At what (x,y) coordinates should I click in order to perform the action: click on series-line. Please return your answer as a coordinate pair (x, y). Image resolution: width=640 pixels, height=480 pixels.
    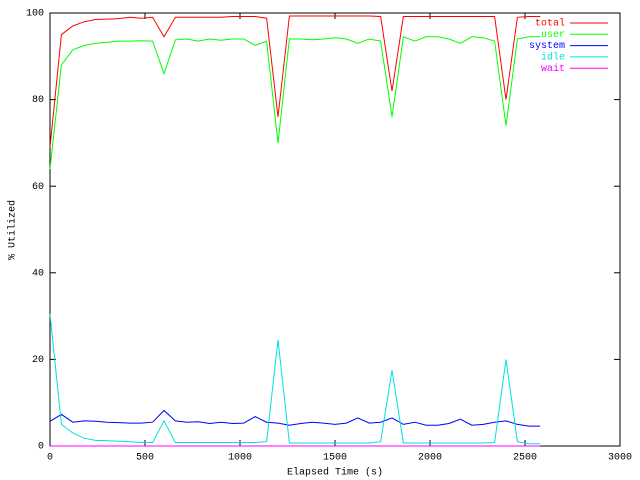
    Looking at the image, I should click on (295, 418).